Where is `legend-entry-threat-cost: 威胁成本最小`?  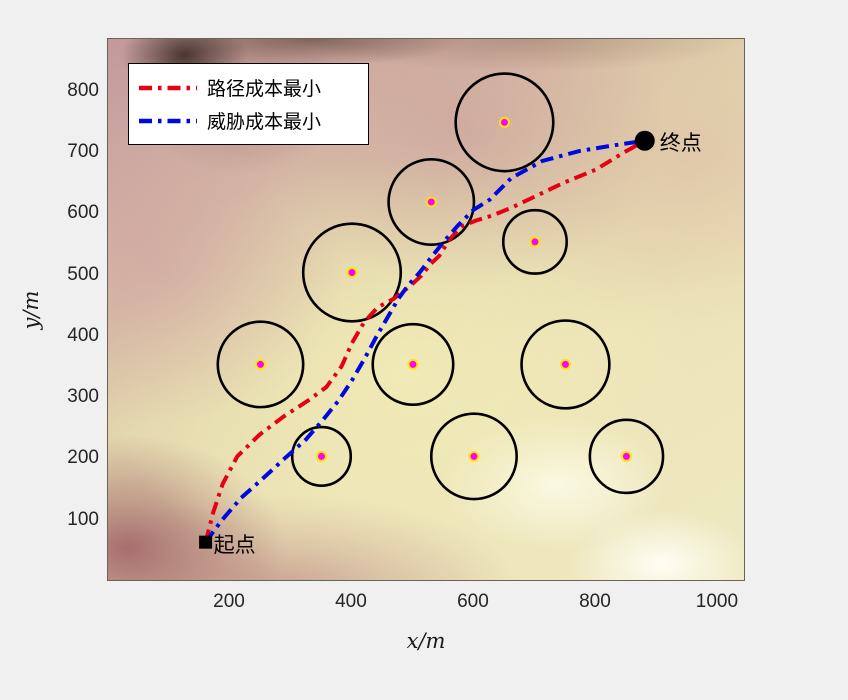
legend-entry-threat-cost: 威胁成本最小 is located at coordinates (248, 121).